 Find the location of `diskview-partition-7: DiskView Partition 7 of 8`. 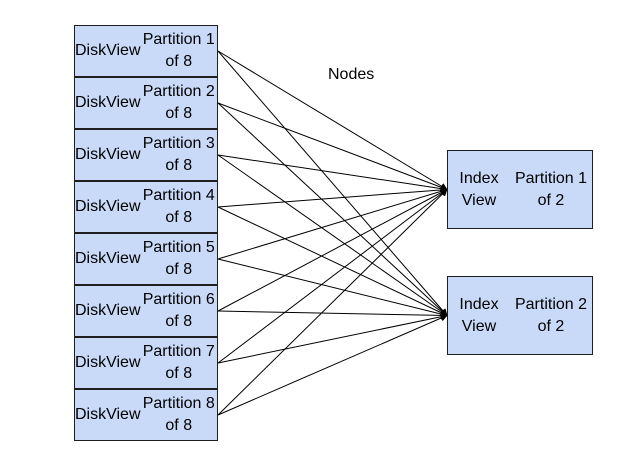

diskview-partition-7: DiskView Partition 7 of 8 is located at coordinates (146, 363).